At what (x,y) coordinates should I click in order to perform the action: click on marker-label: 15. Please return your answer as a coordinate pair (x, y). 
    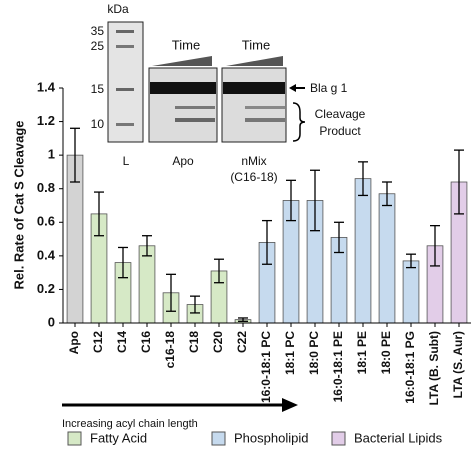
    Looking at the image, I should click on (98, 89).